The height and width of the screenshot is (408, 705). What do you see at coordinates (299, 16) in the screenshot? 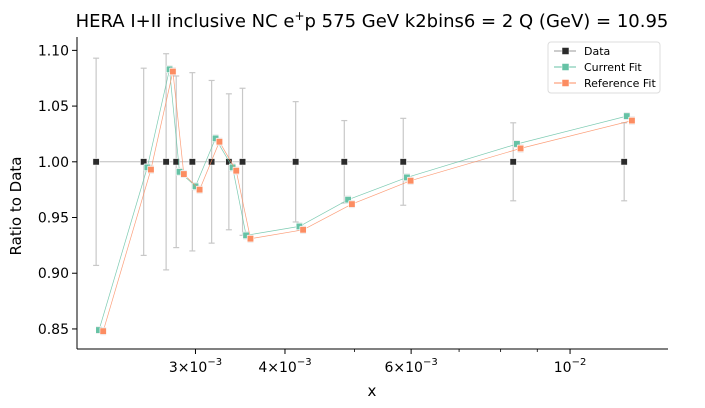
I see `chart-title-sup: +` at bounding box center [299, 16].